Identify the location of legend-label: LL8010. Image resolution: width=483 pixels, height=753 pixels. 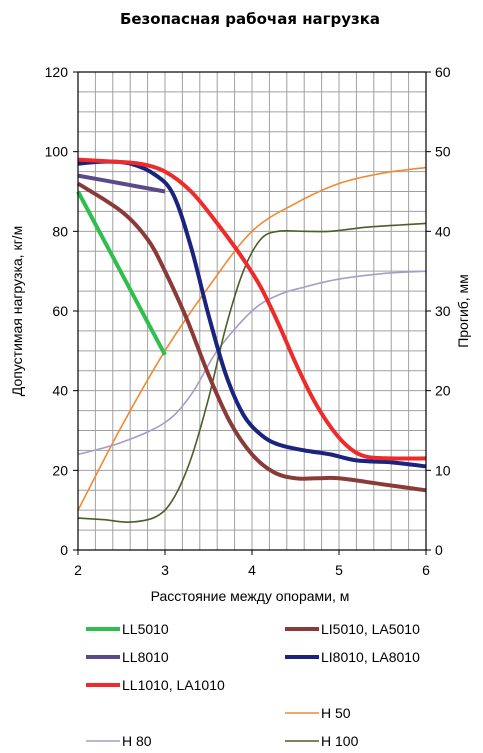
(145, 657).